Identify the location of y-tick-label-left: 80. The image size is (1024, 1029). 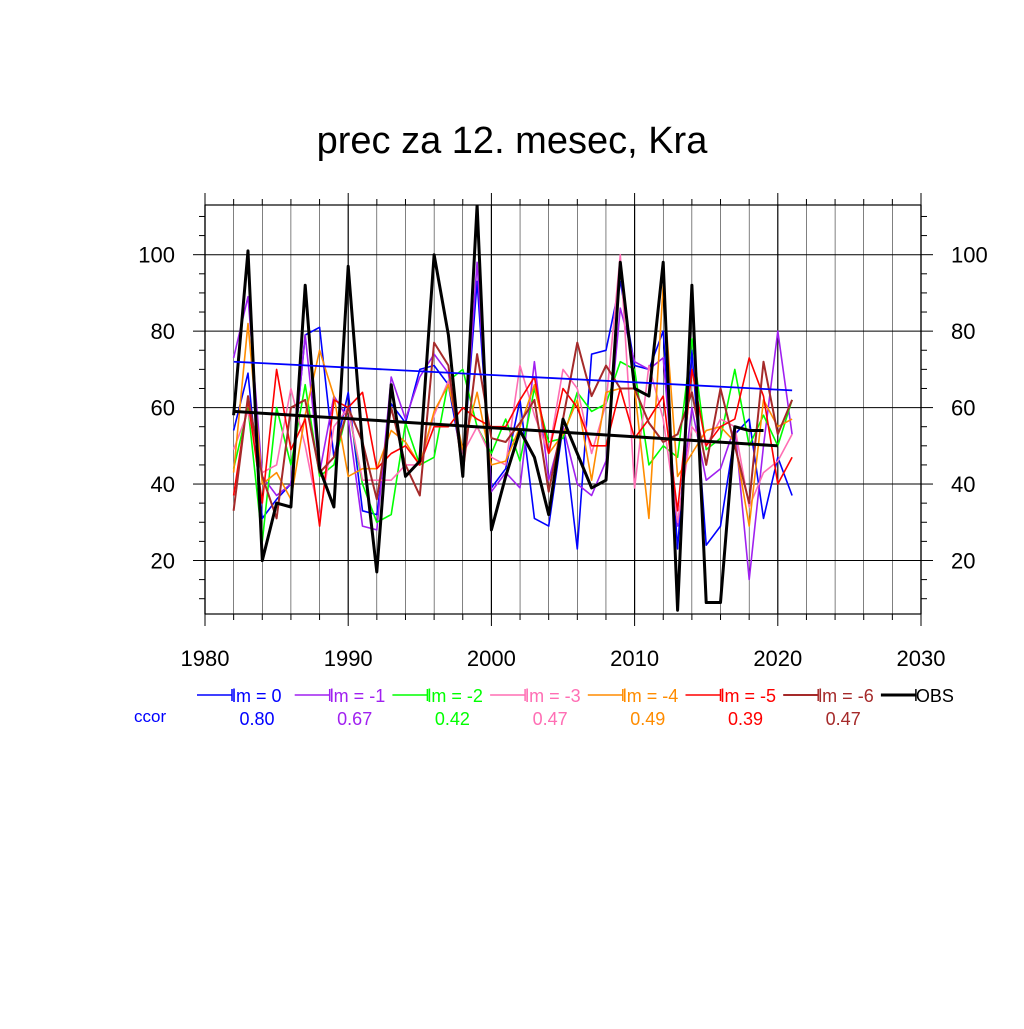
(163, 331).